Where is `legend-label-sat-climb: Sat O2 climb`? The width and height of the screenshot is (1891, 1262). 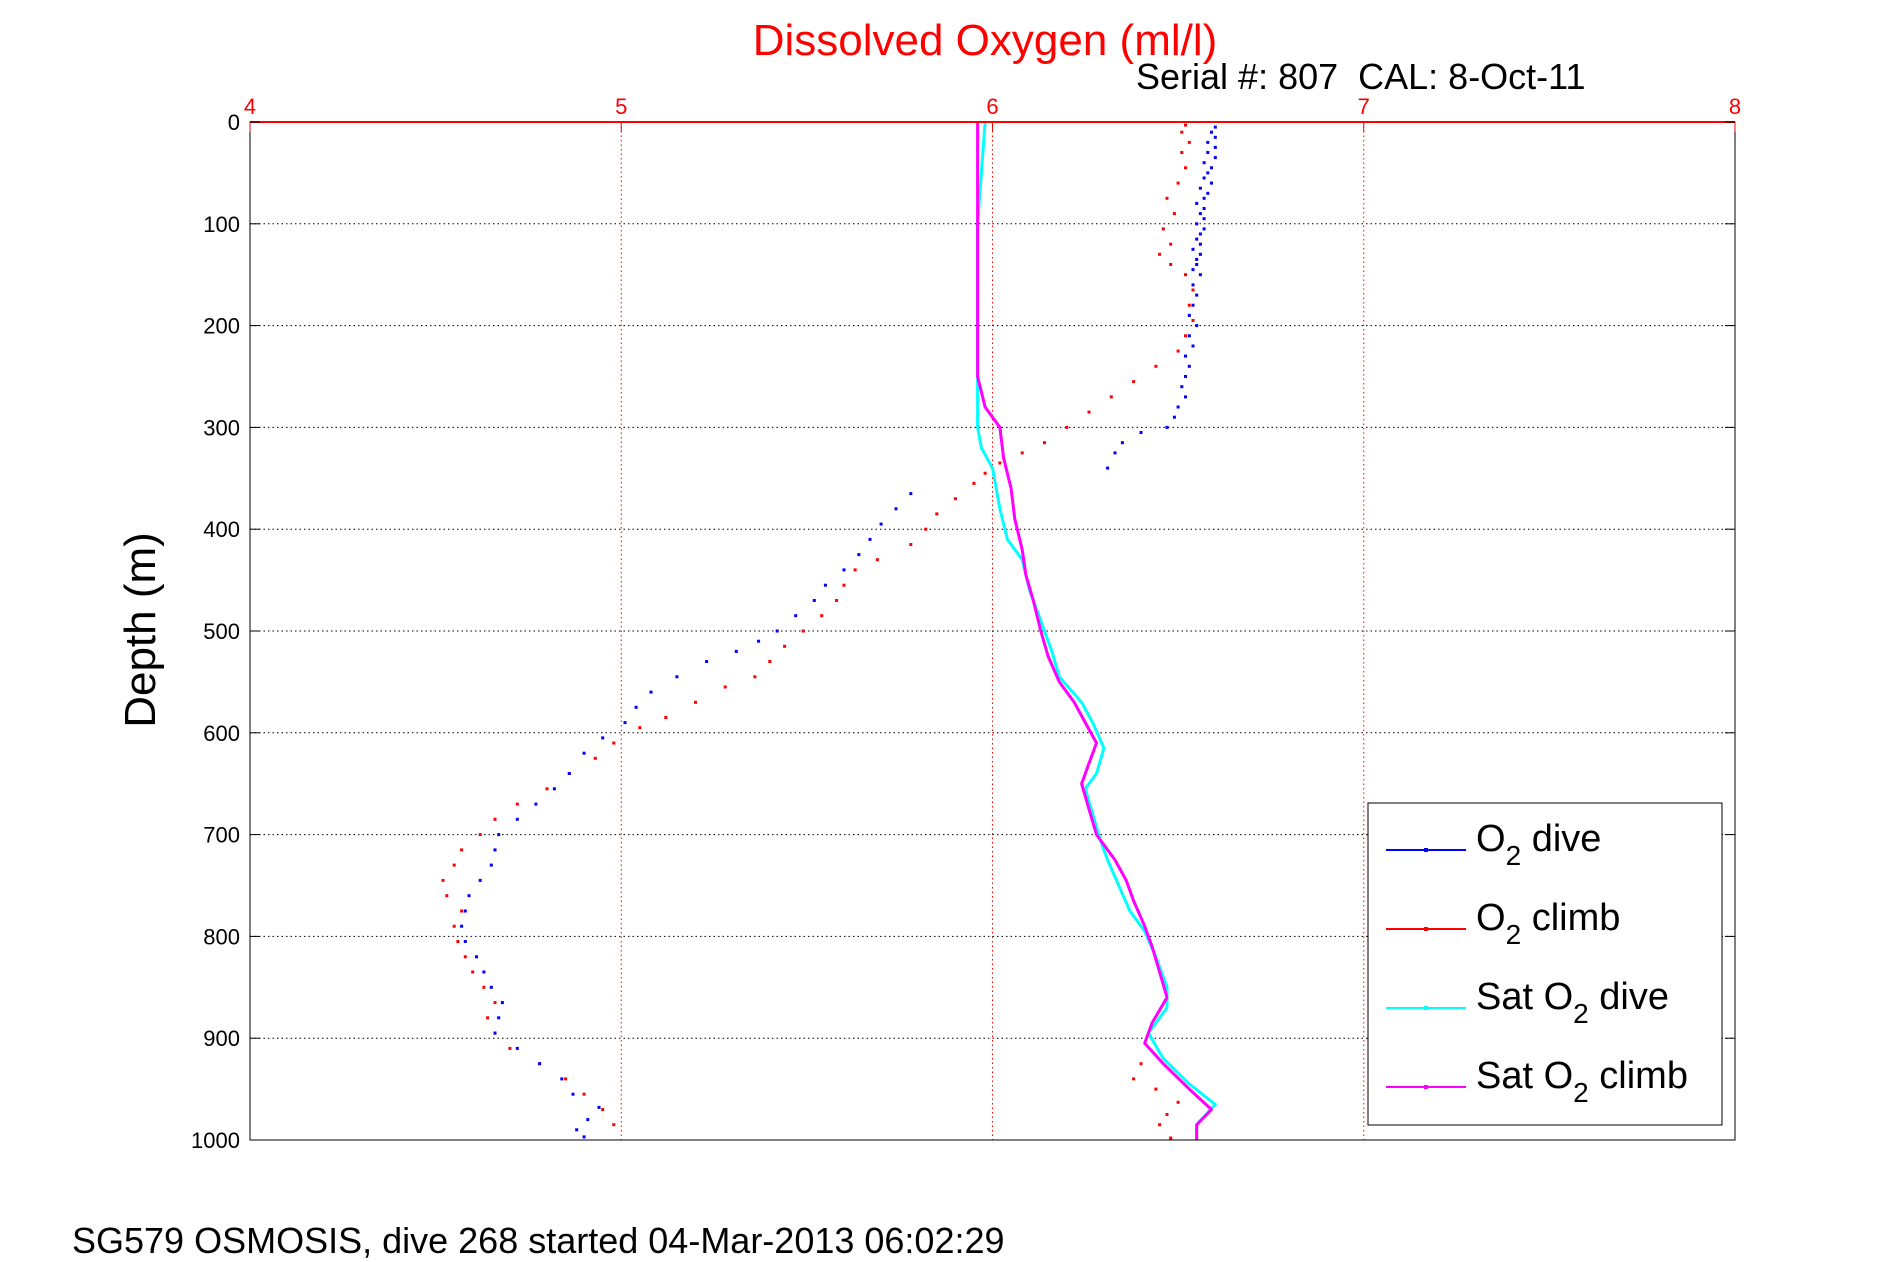 legend-label-sat-climb: Sat O2 climb is located at coordinates (1582, 1081).